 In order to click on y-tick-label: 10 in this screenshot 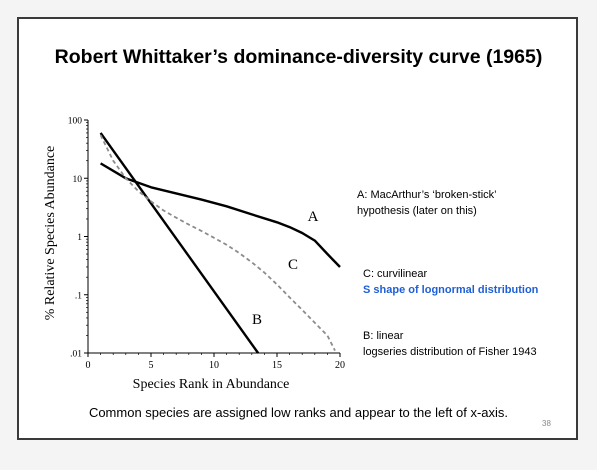, I will do `click(78, 180)`.